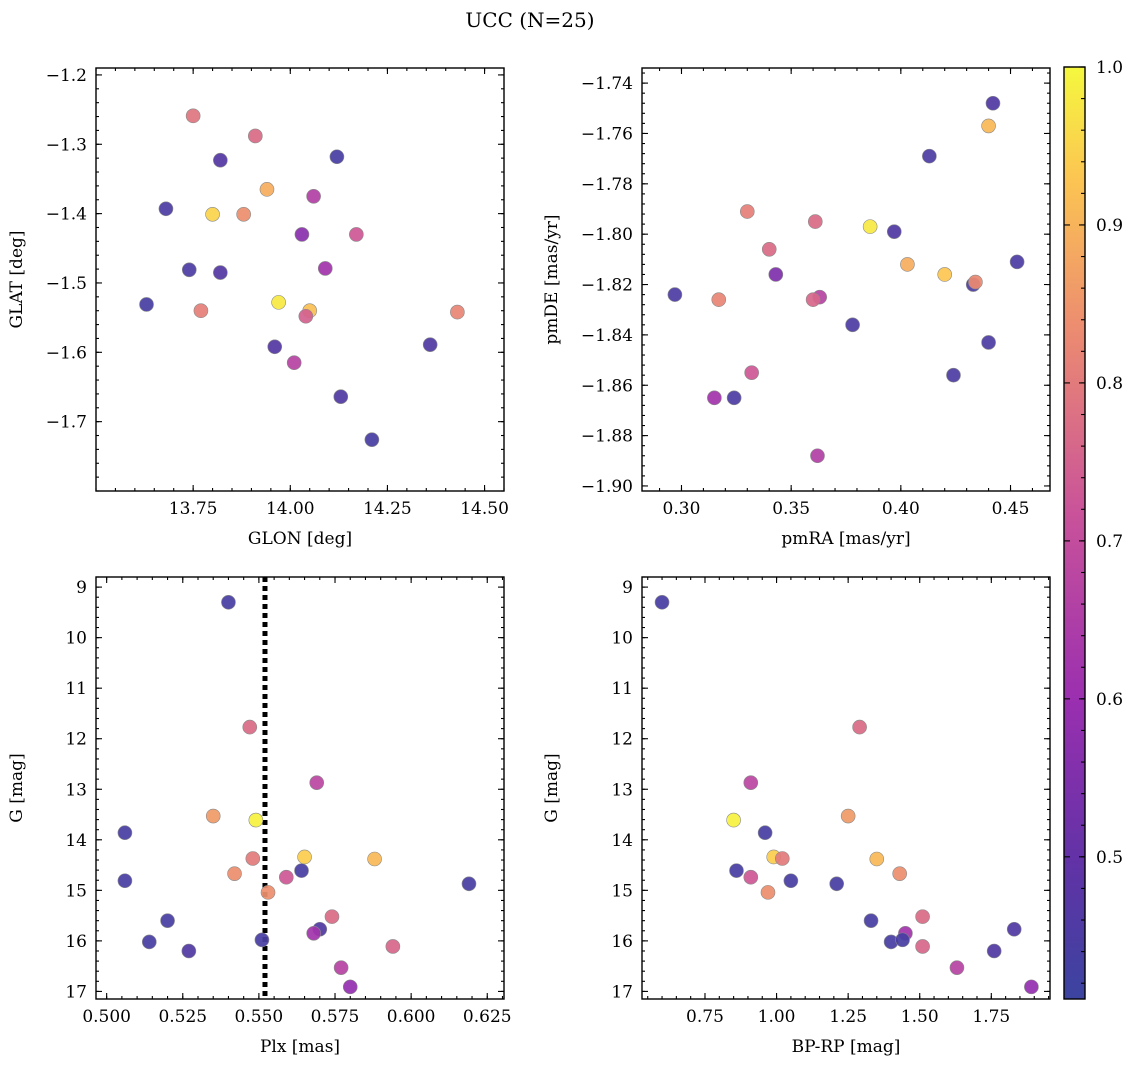 The image size is (1136, 1067). I want to click on y-tick-label: −1.84, so click(607, 336).